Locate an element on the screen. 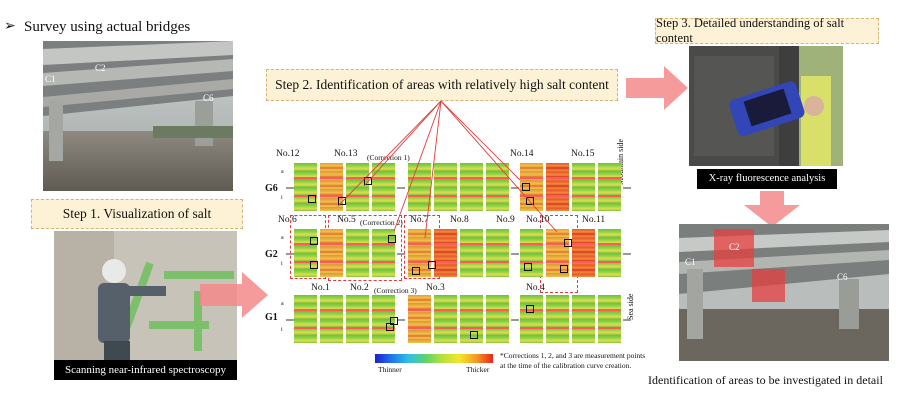  detail-photo: C1 C2 C6 is located at coordinates (784, 292).